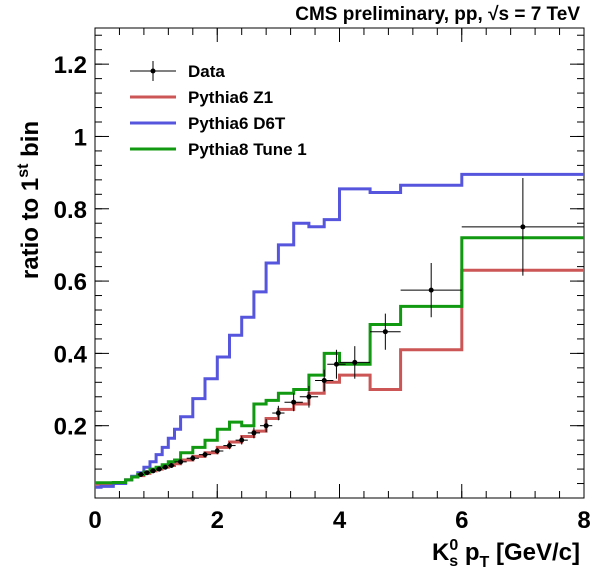 The image size is (596, 572). Describe the element at coordinates (153, 71) in the screenshot. I see `legend-marker-point` at that location.